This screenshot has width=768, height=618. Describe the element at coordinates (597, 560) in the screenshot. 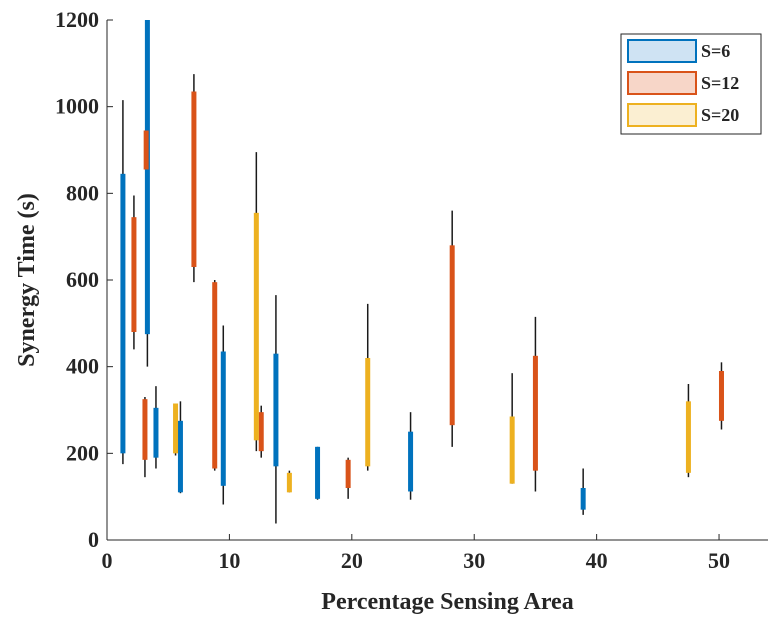

I see `x-tick-label: 40` at that location.